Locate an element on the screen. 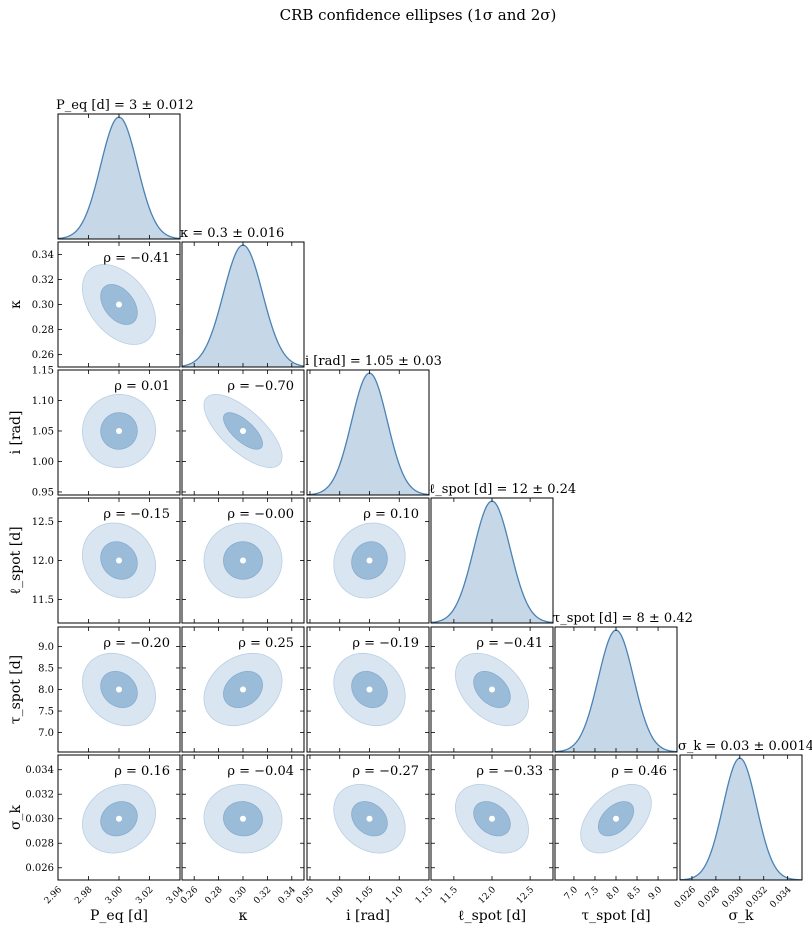 The width and height of the screenshot is (812, 939). x-axis-label-s: σ_k is located at coordinates (741, 916).